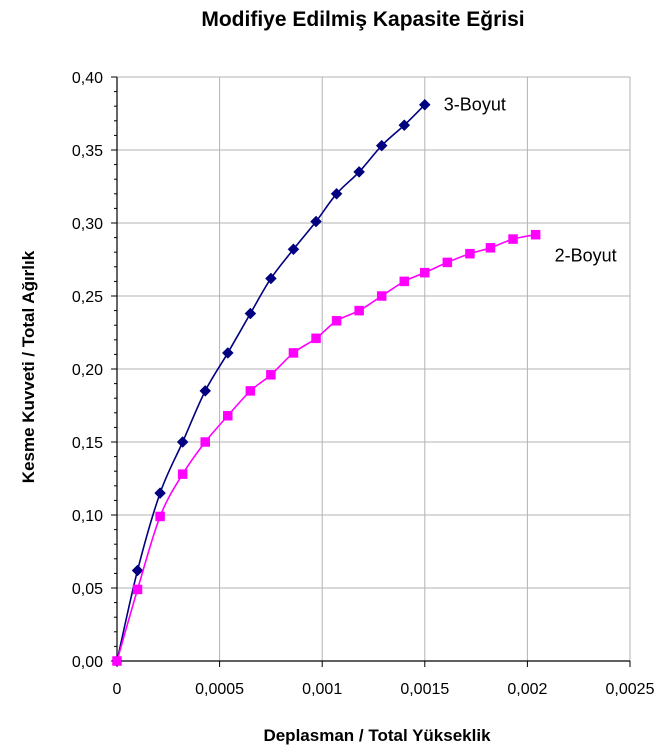 This screenshot has width=664, height=753. What do you see at coordinates (384, 689) in the screenshot?
I see `x-tick-labels: 0 0,0005 0,001 0,0015 0,002 0,0025` at bounding box center [384, 689].